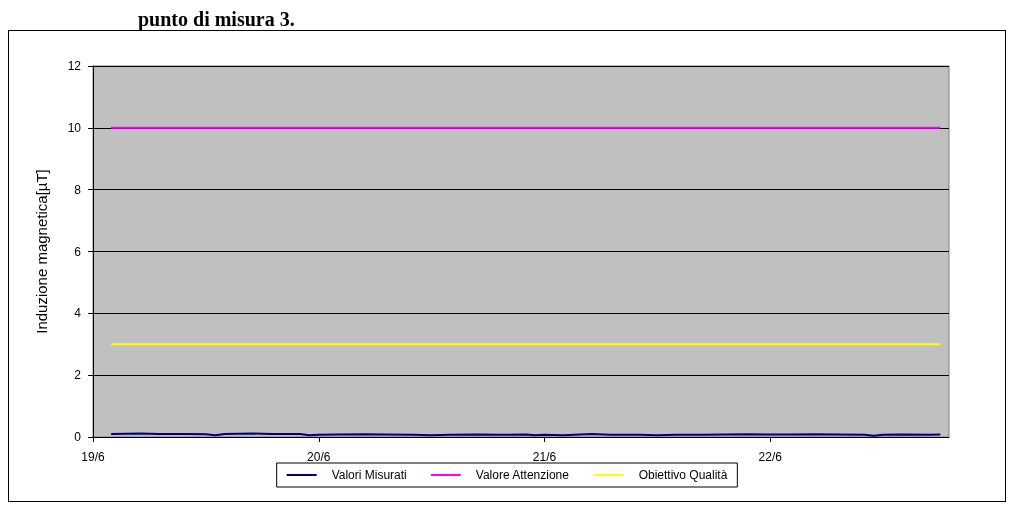 The image size is (1014, 515). Describe the element at coordinates (683, 475) in the screenshot. I see `legend-label: Obiettivo Qualità` at that location.